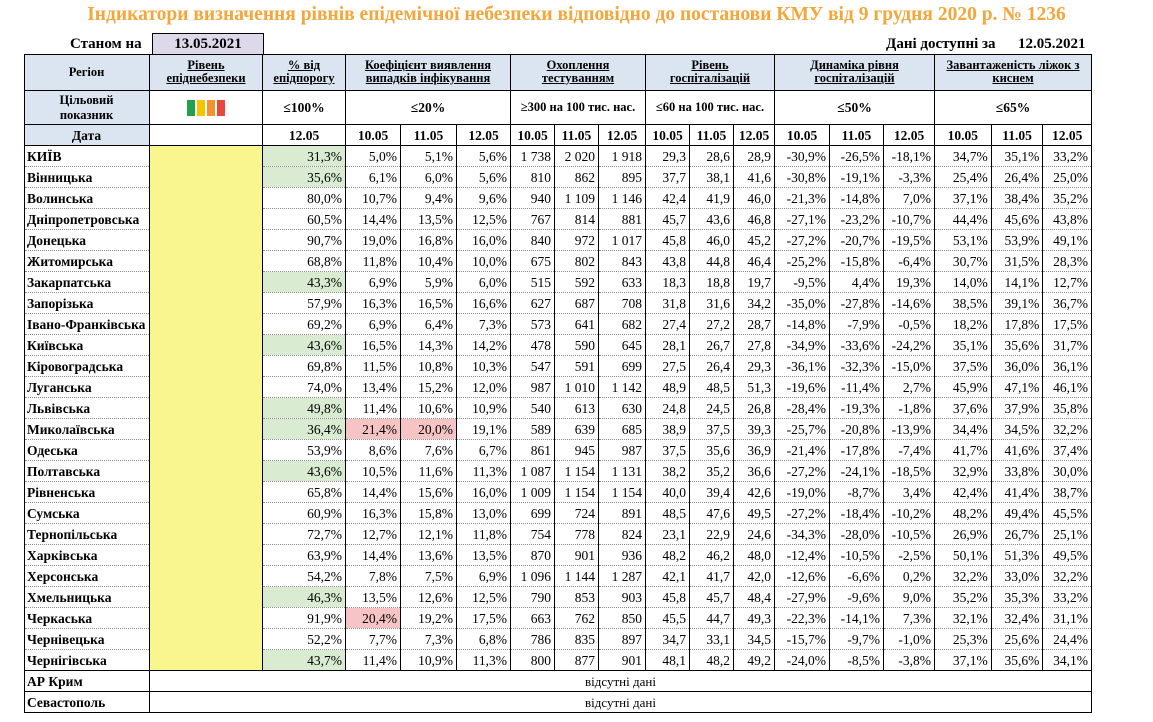  Describe the element at coordinates (622, 387) in the screenshot. I see `testing-cell: 1 142` at that location.